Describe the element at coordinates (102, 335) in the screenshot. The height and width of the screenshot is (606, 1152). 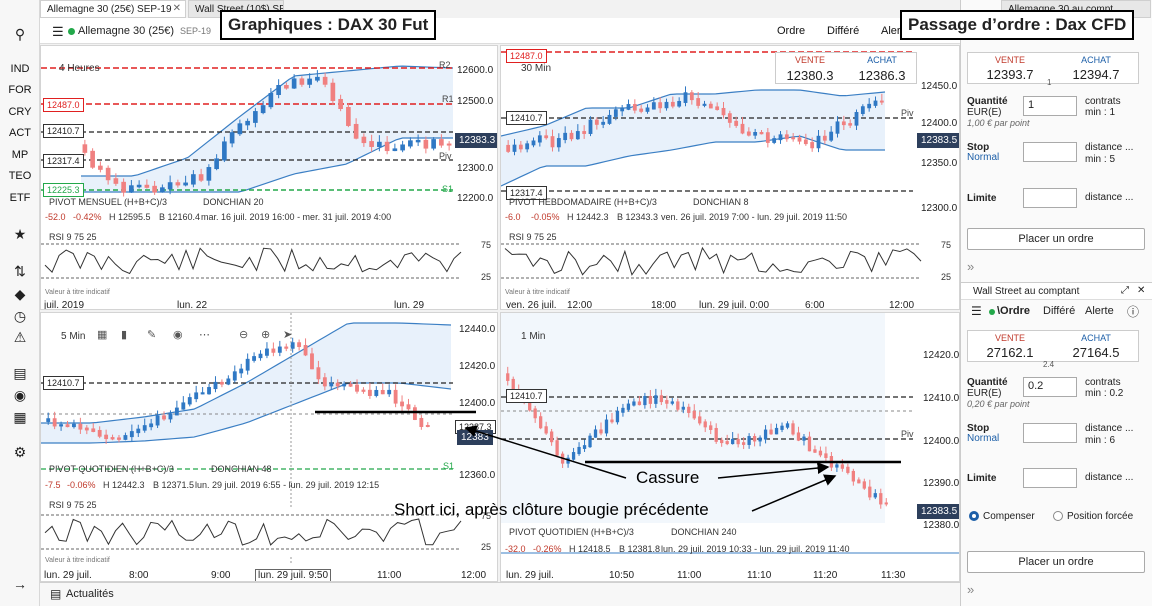
I see `indicator-icon: ▦` at that location.